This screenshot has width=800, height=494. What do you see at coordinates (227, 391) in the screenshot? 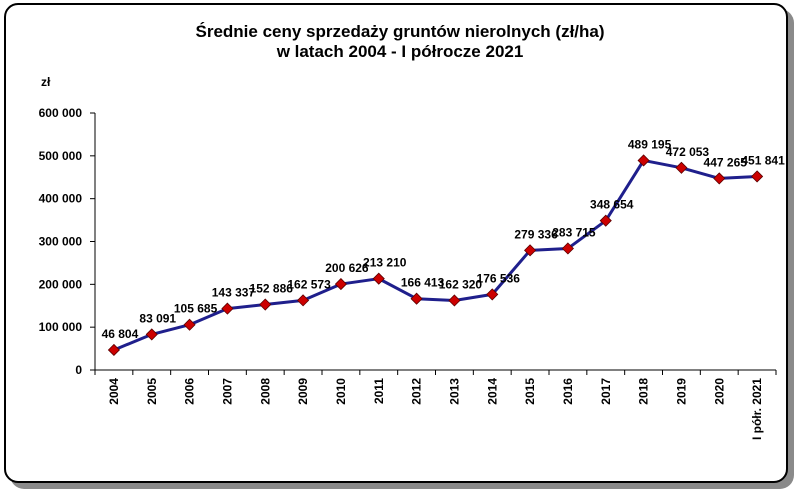
I see `x-tick-label: 2007` at bounding box center [227, 391].